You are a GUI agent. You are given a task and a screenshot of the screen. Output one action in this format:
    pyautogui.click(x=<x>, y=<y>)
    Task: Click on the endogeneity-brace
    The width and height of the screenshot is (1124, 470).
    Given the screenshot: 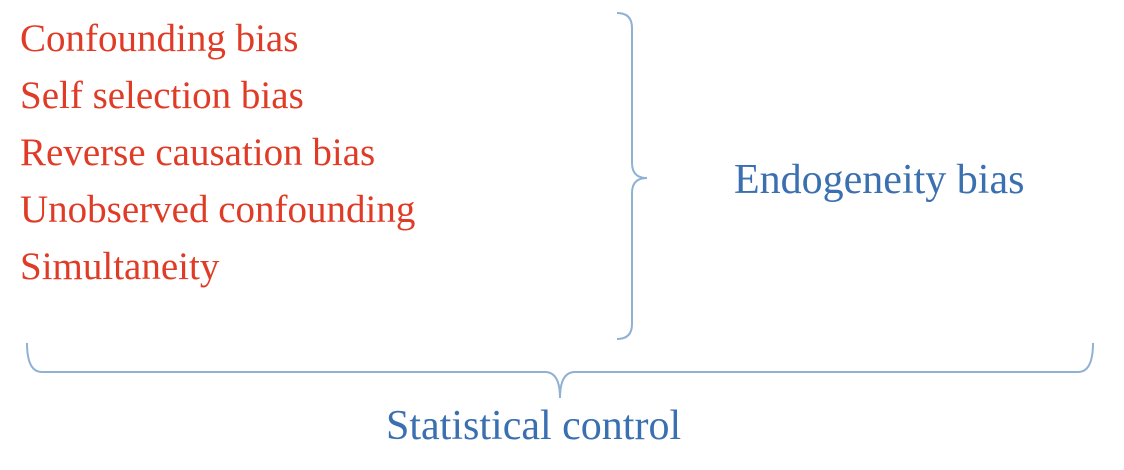 What is the action you would take?
    pyautogui.click(x=632, y=176)
    